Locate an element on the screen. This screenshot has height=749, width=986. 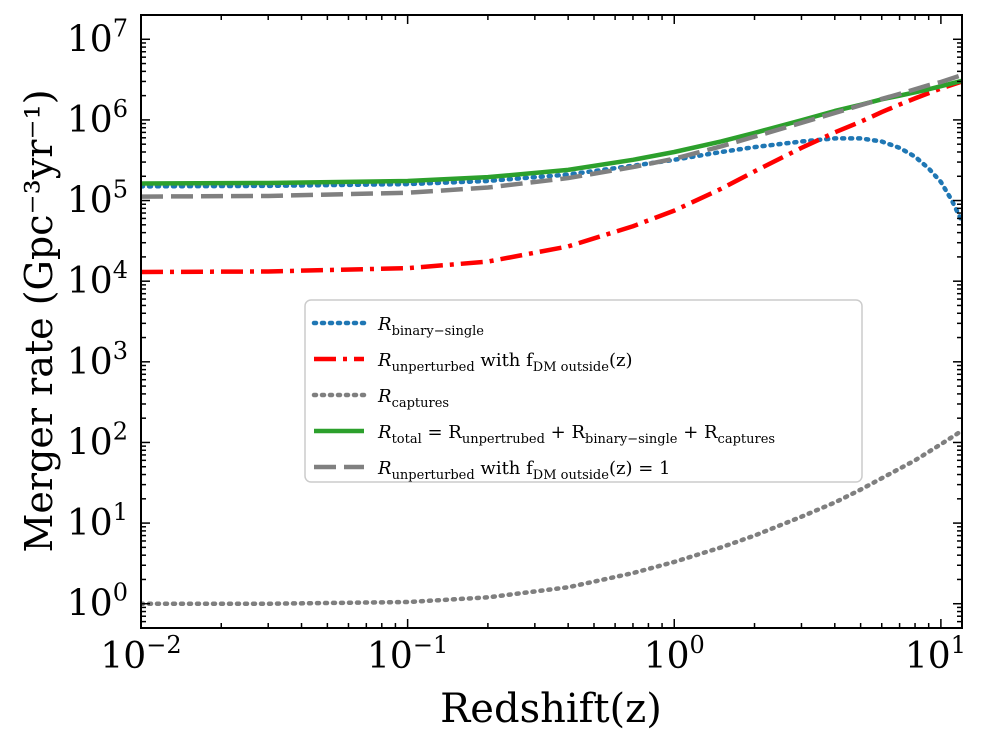
legend-label: Rbinary−single​ is located at coordinates (430, 326).